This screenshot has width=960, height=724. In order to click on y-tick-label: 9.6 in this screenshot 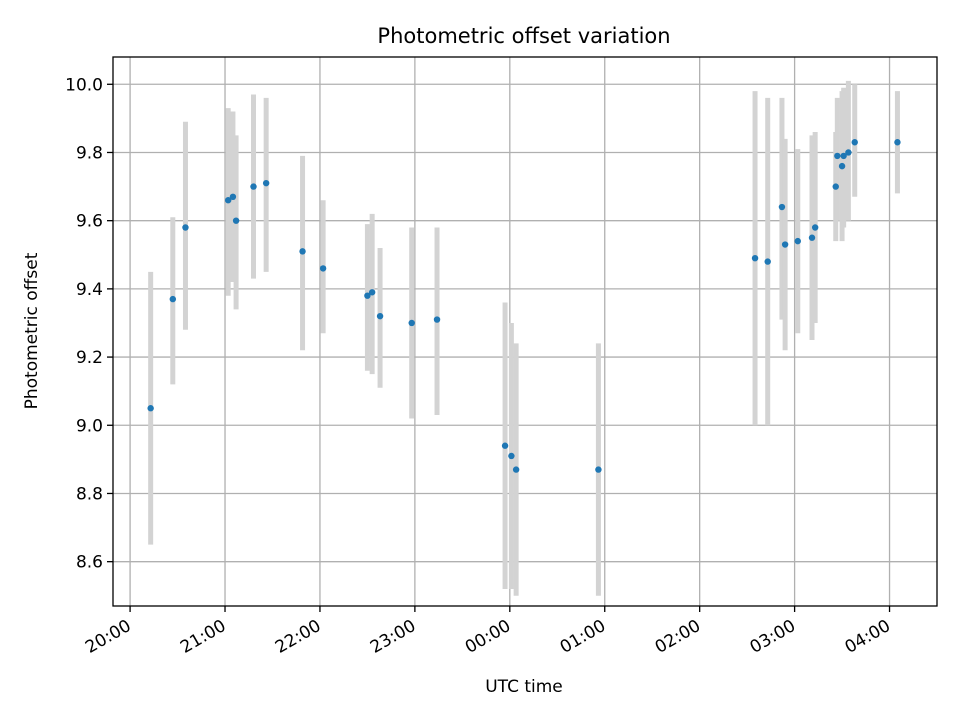, I will do `click(89, 222)`.